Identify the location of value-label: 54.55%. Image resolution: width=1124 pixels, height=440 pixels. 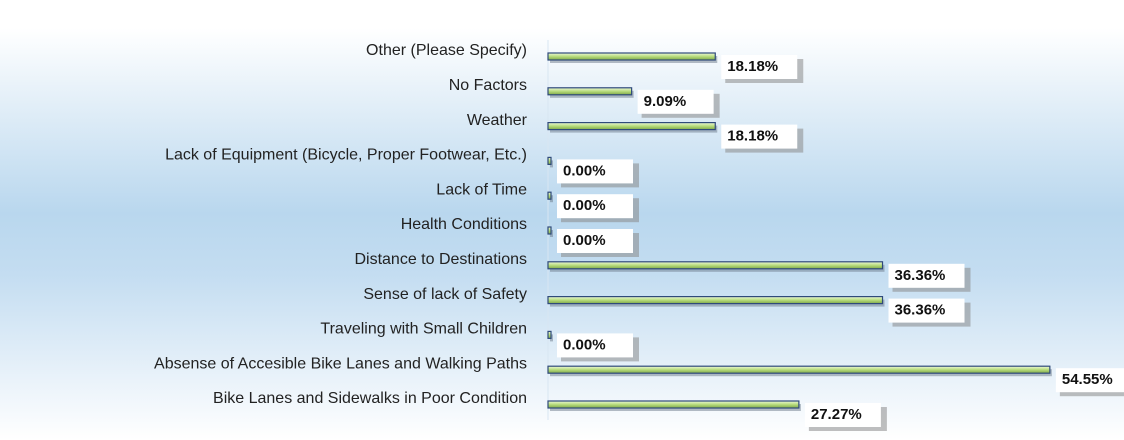
(1087, 379).